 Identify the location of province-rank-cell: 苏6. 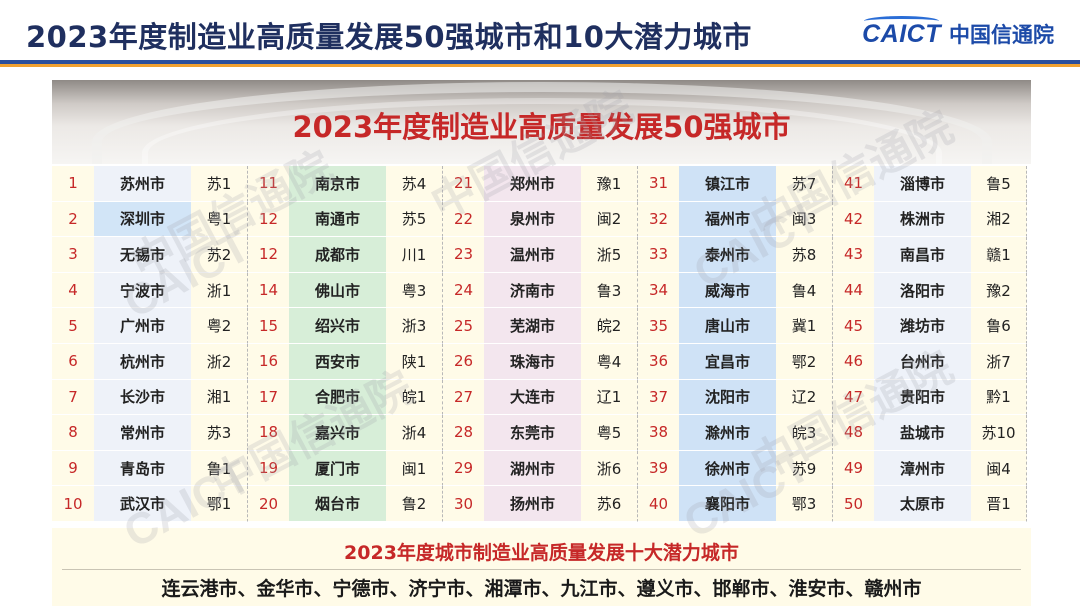
(609, 504).